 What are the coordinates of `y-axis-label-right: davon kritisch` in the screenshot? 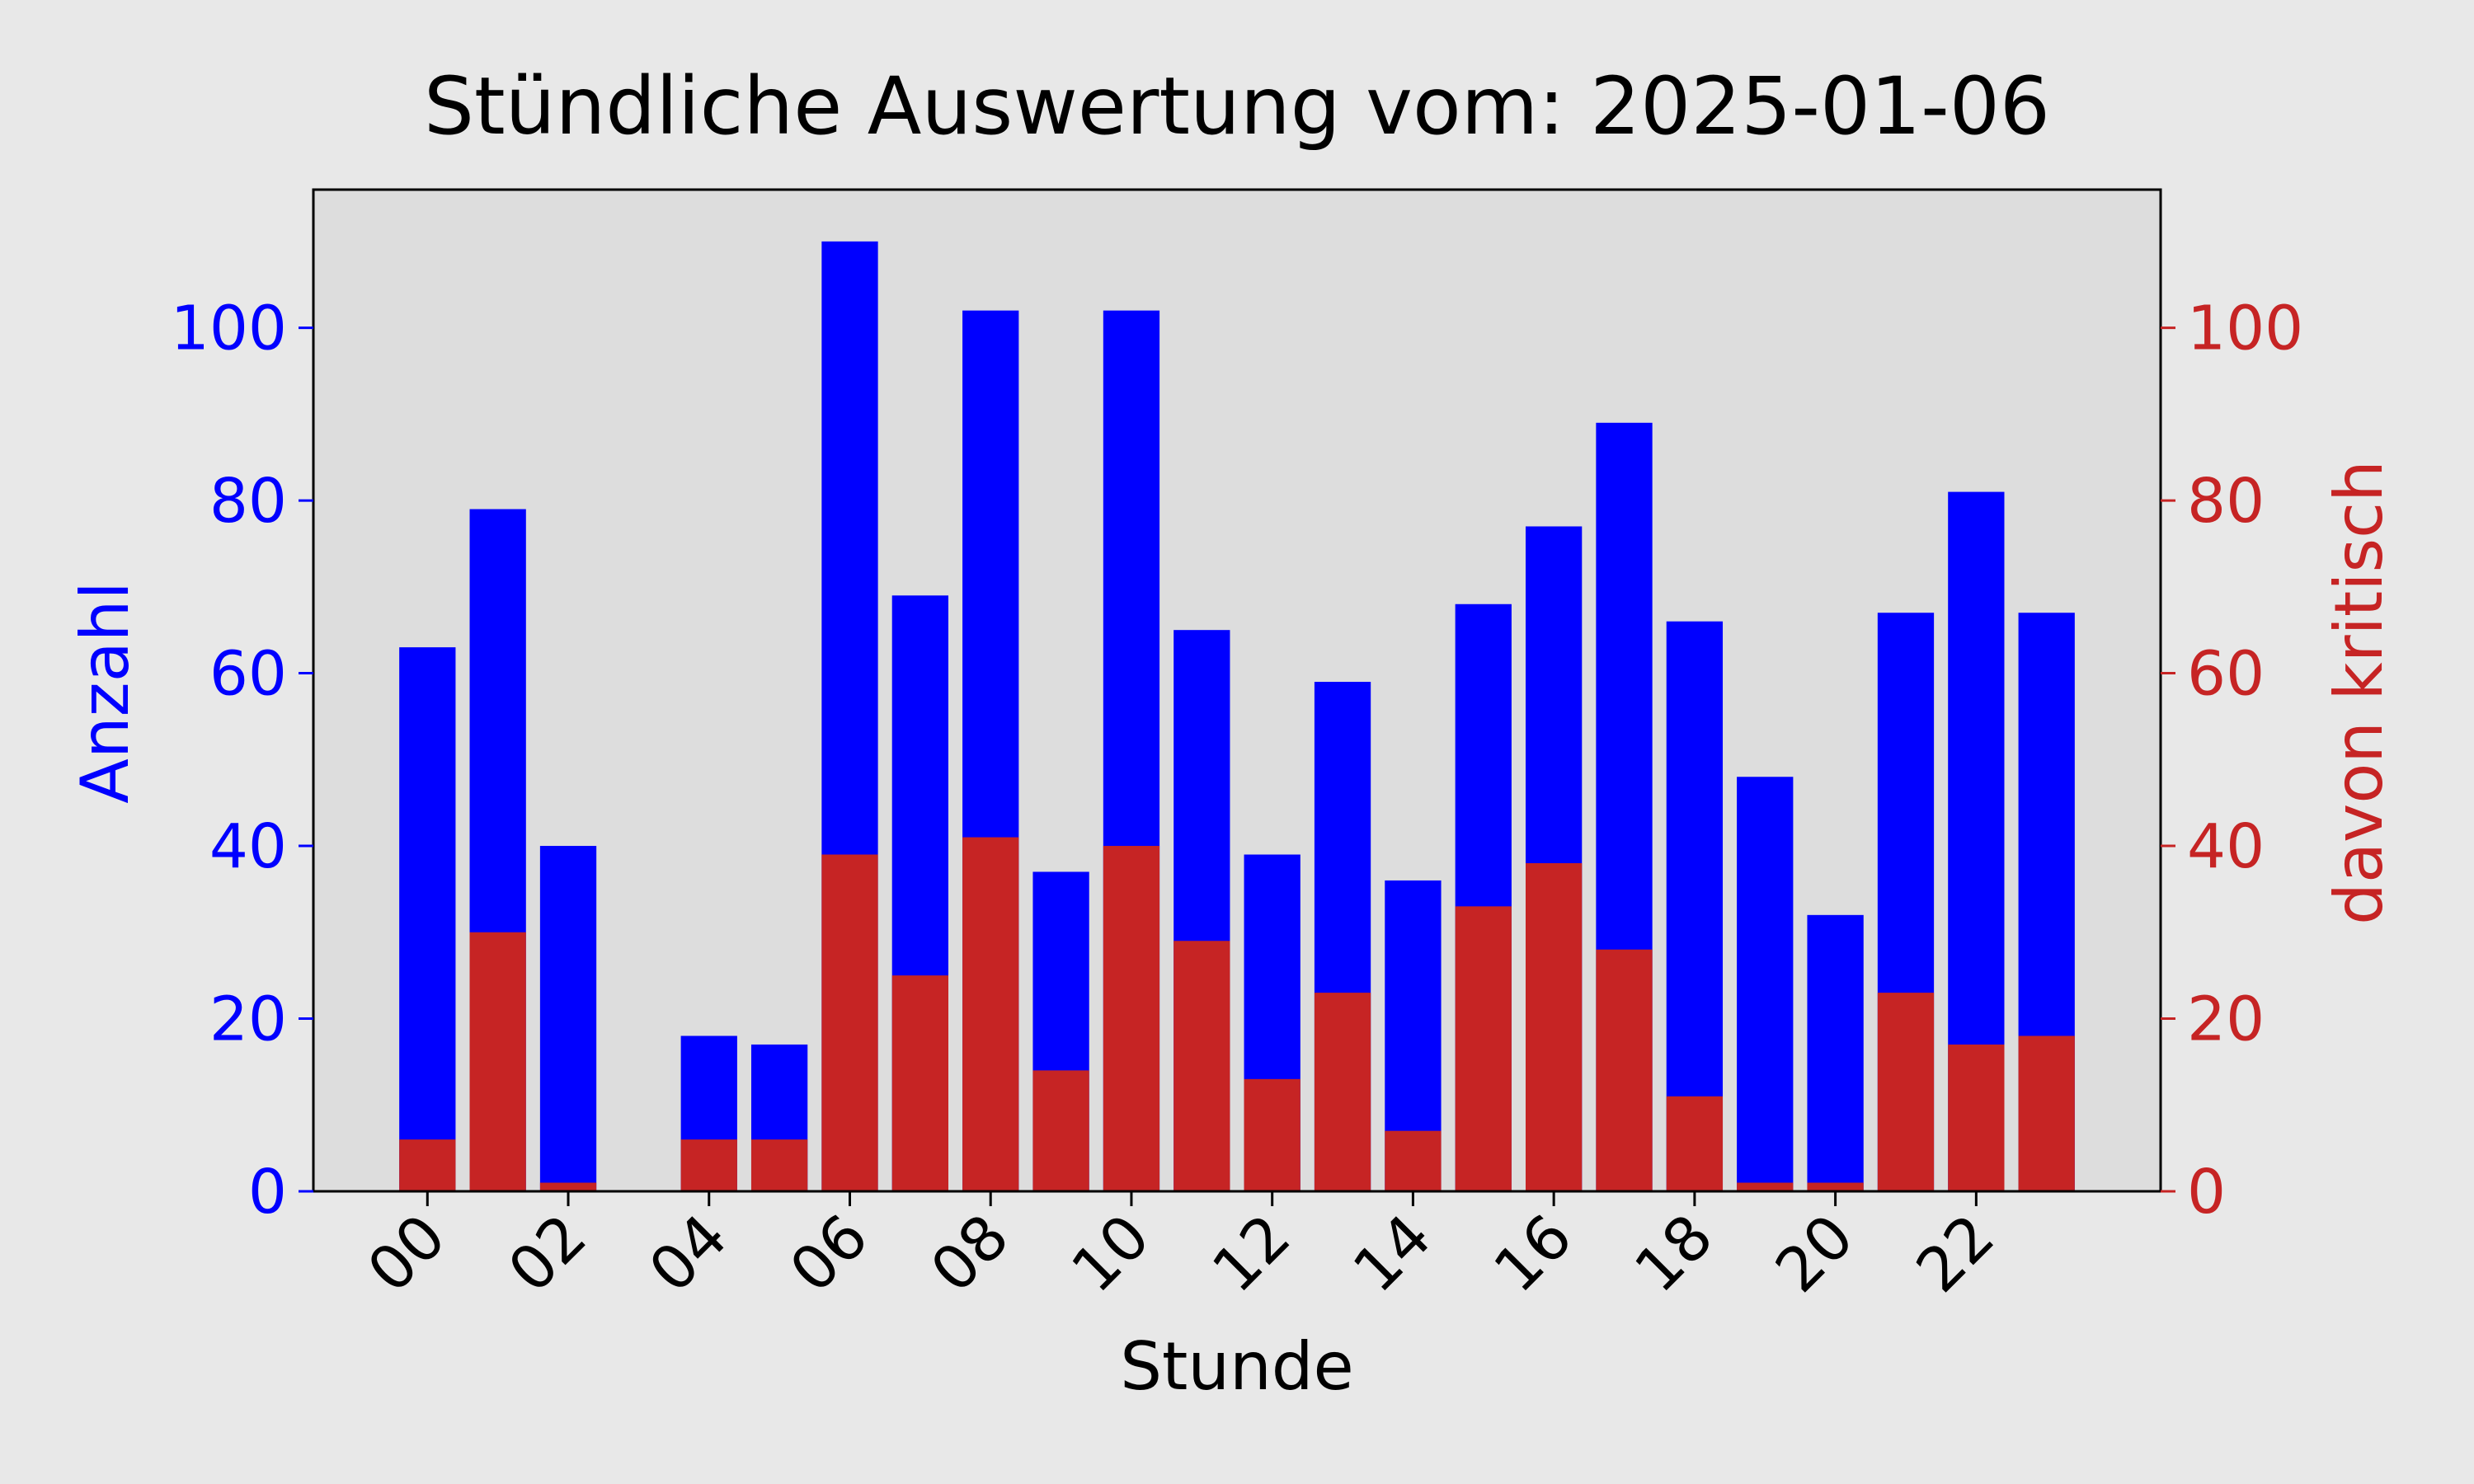 It's located at (2359, 692).